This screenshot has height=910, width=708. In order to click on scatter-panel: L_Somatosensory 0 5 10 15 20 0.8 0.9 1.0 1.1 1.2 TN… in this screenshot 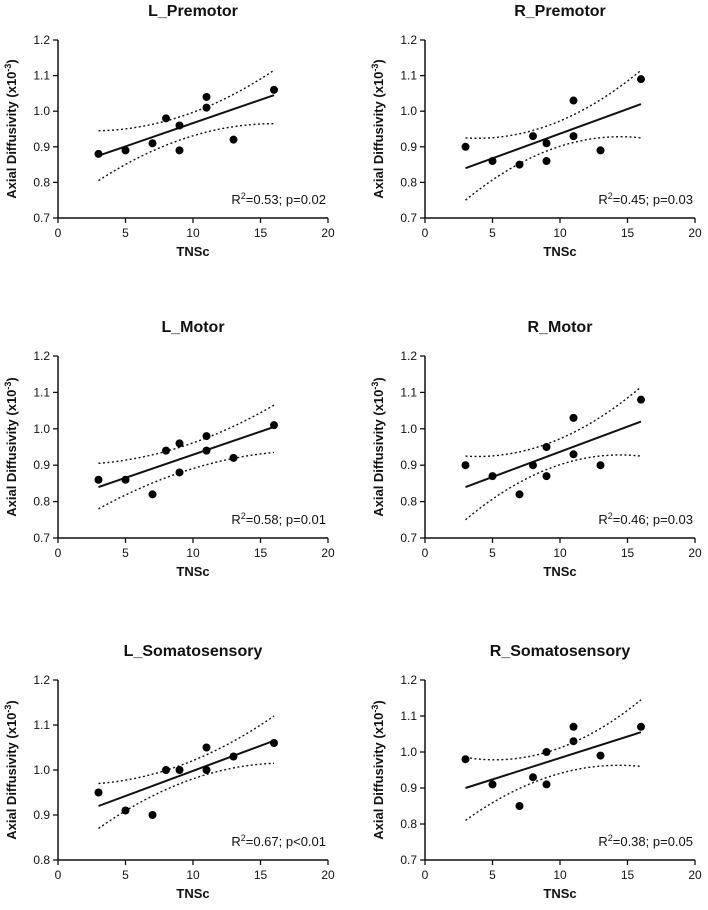, I will do `click(169, 772)`.